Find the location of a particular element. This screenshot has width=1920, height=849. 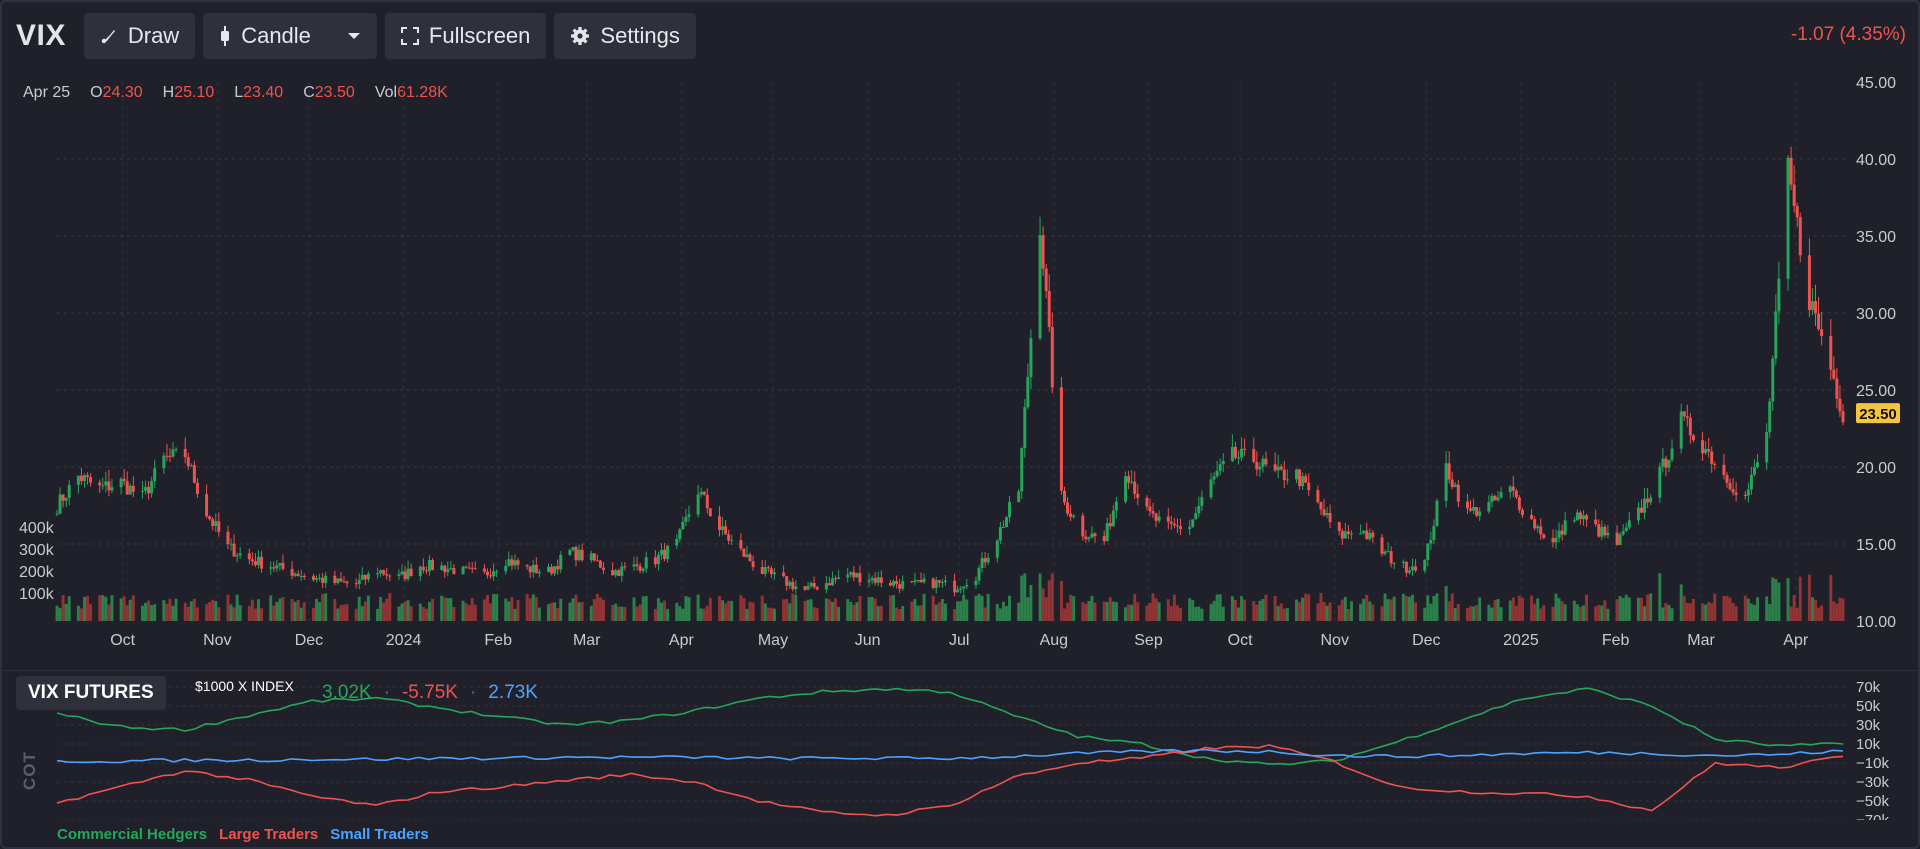

cot-title-badge: VIX FUTURES is located at coordinates (91, 693).